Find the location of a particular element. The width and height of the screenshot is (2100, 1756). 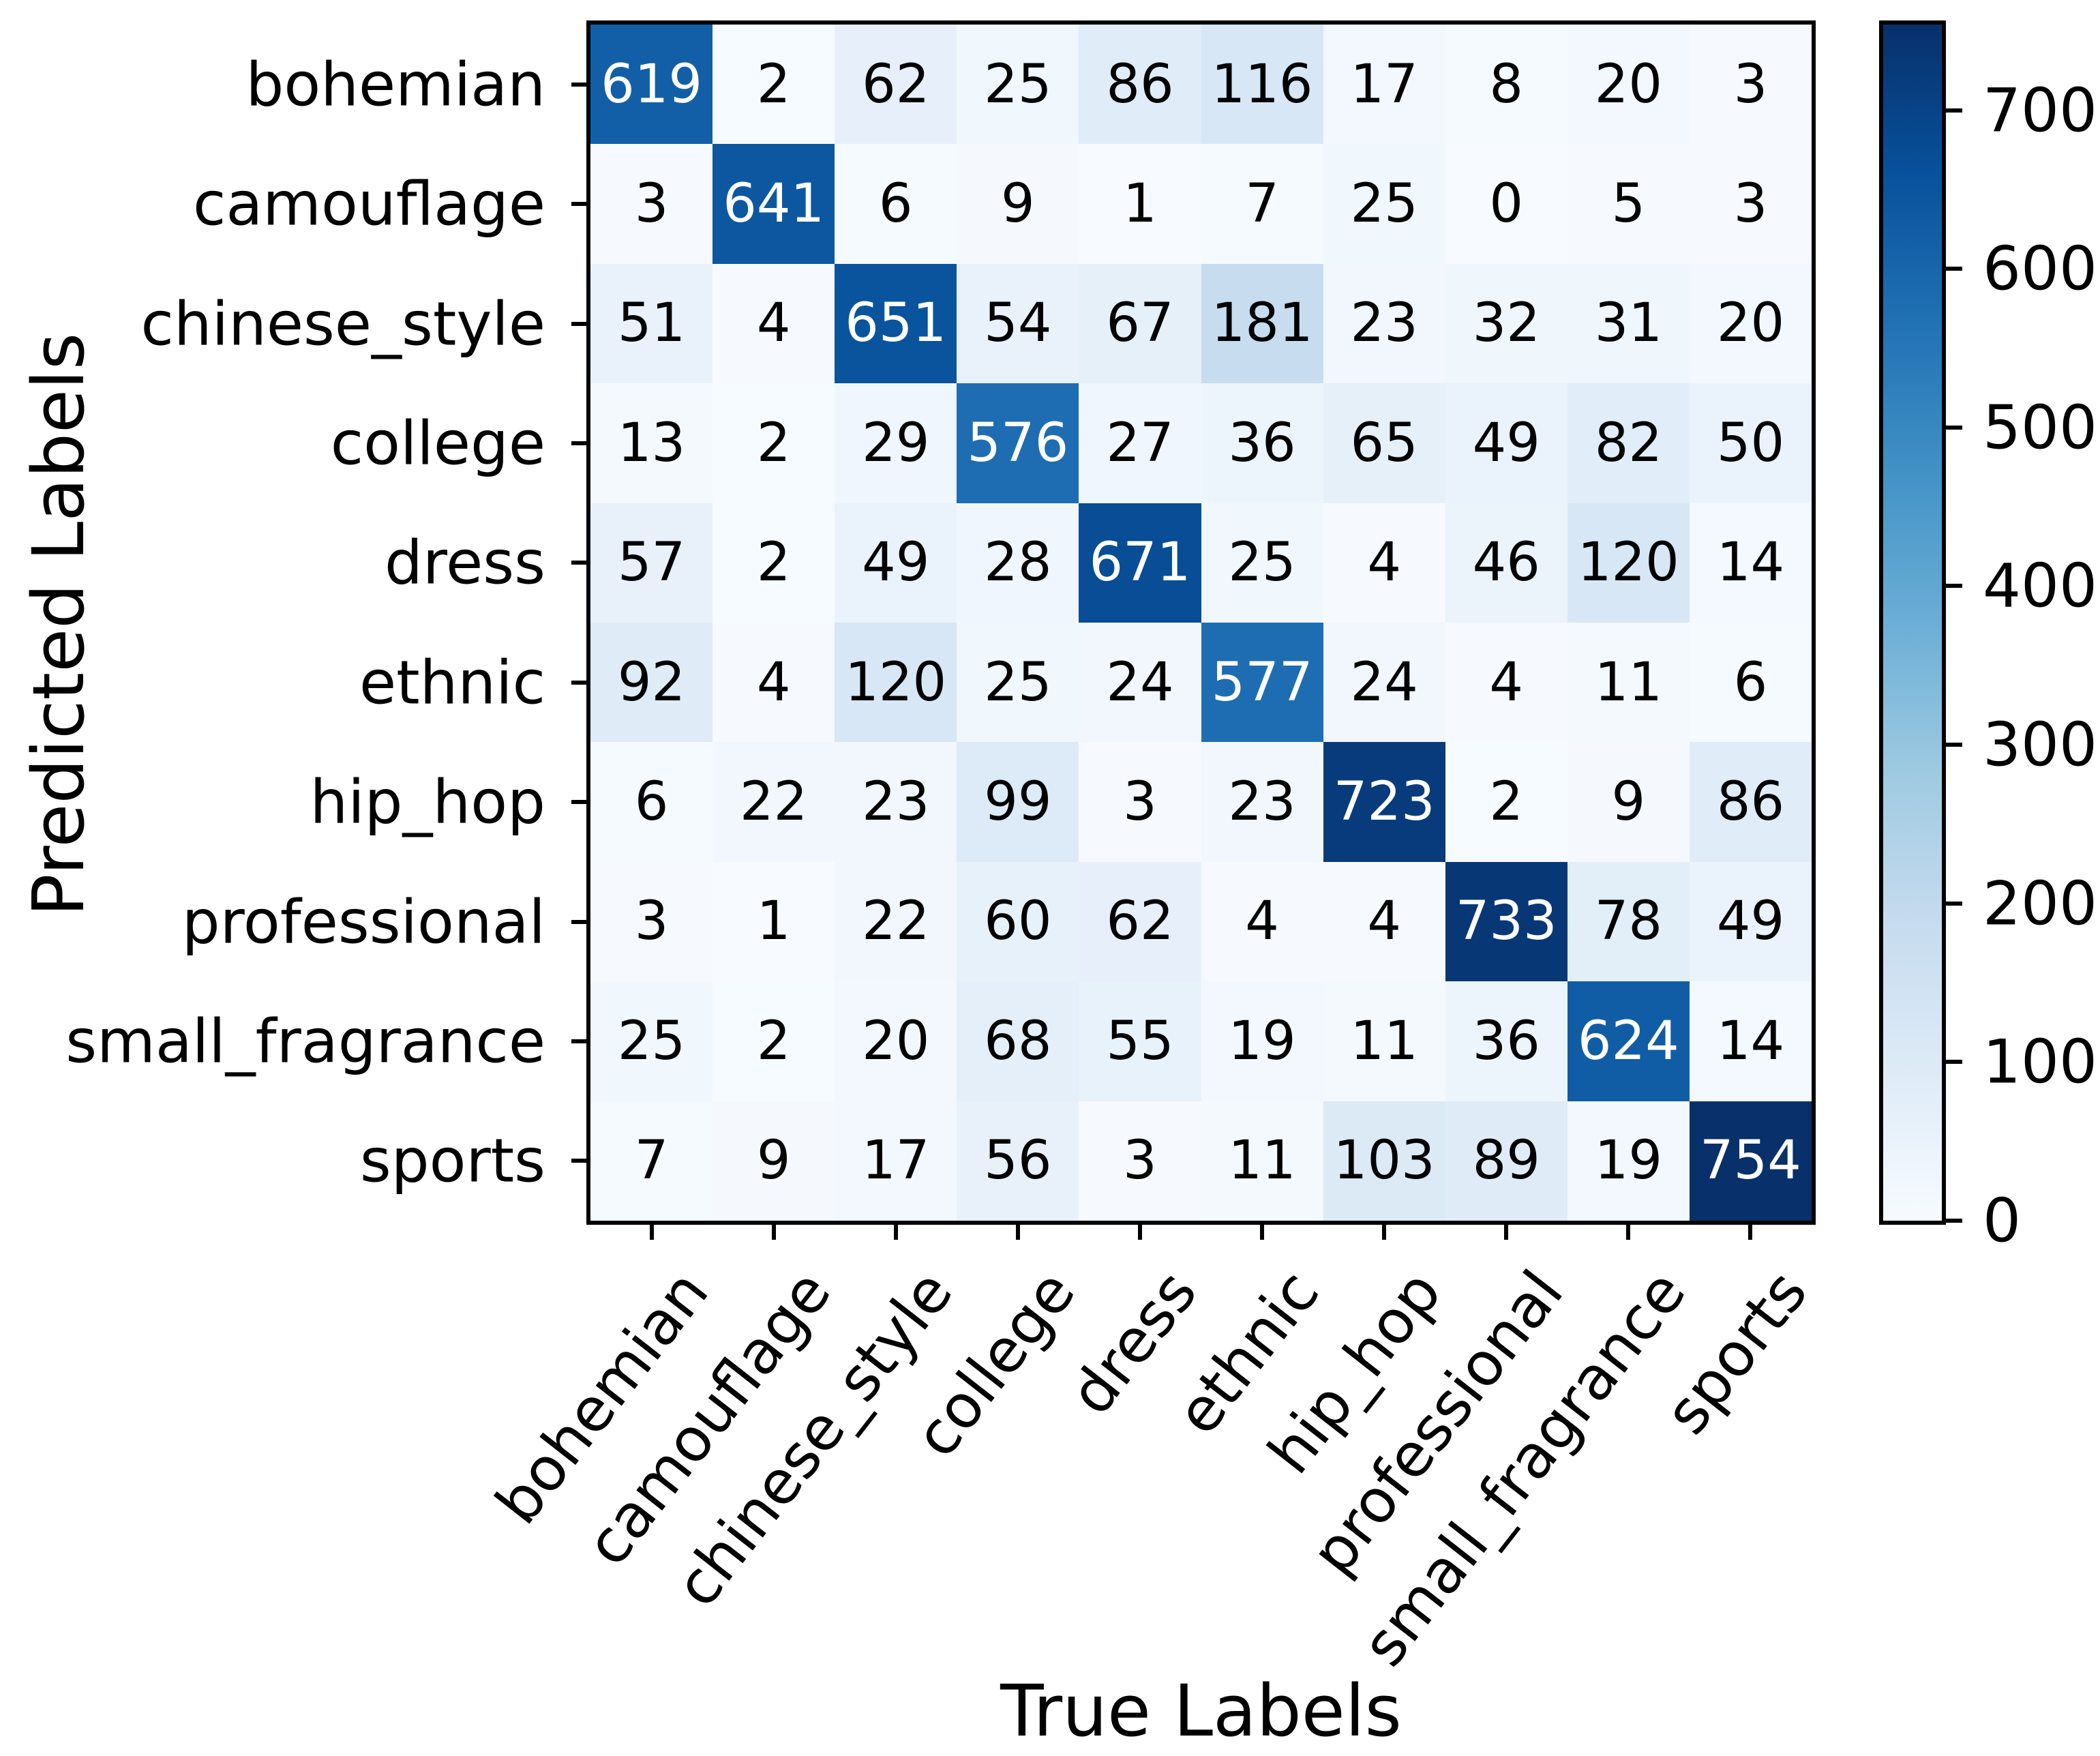

heatmap-cell: 67 is located at coordinates (1140, 323).